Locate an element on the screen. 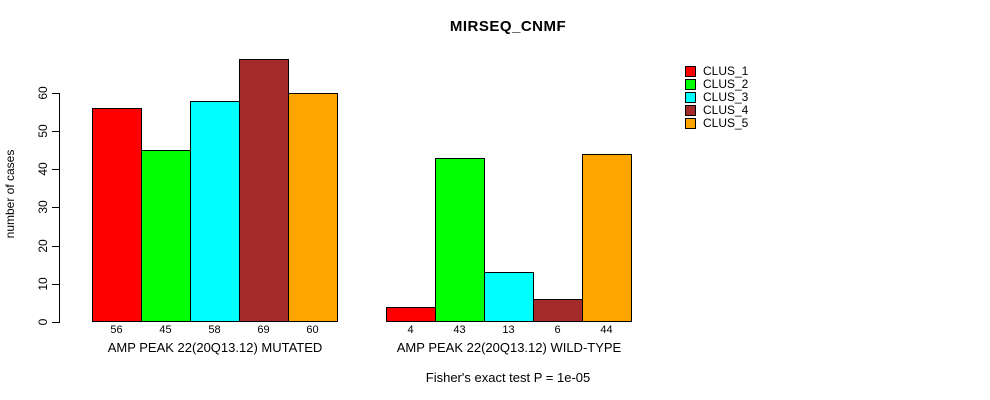 This screenshot has height=400, width=990. y-tick-label: 40 is located at coordinates (43, 169).